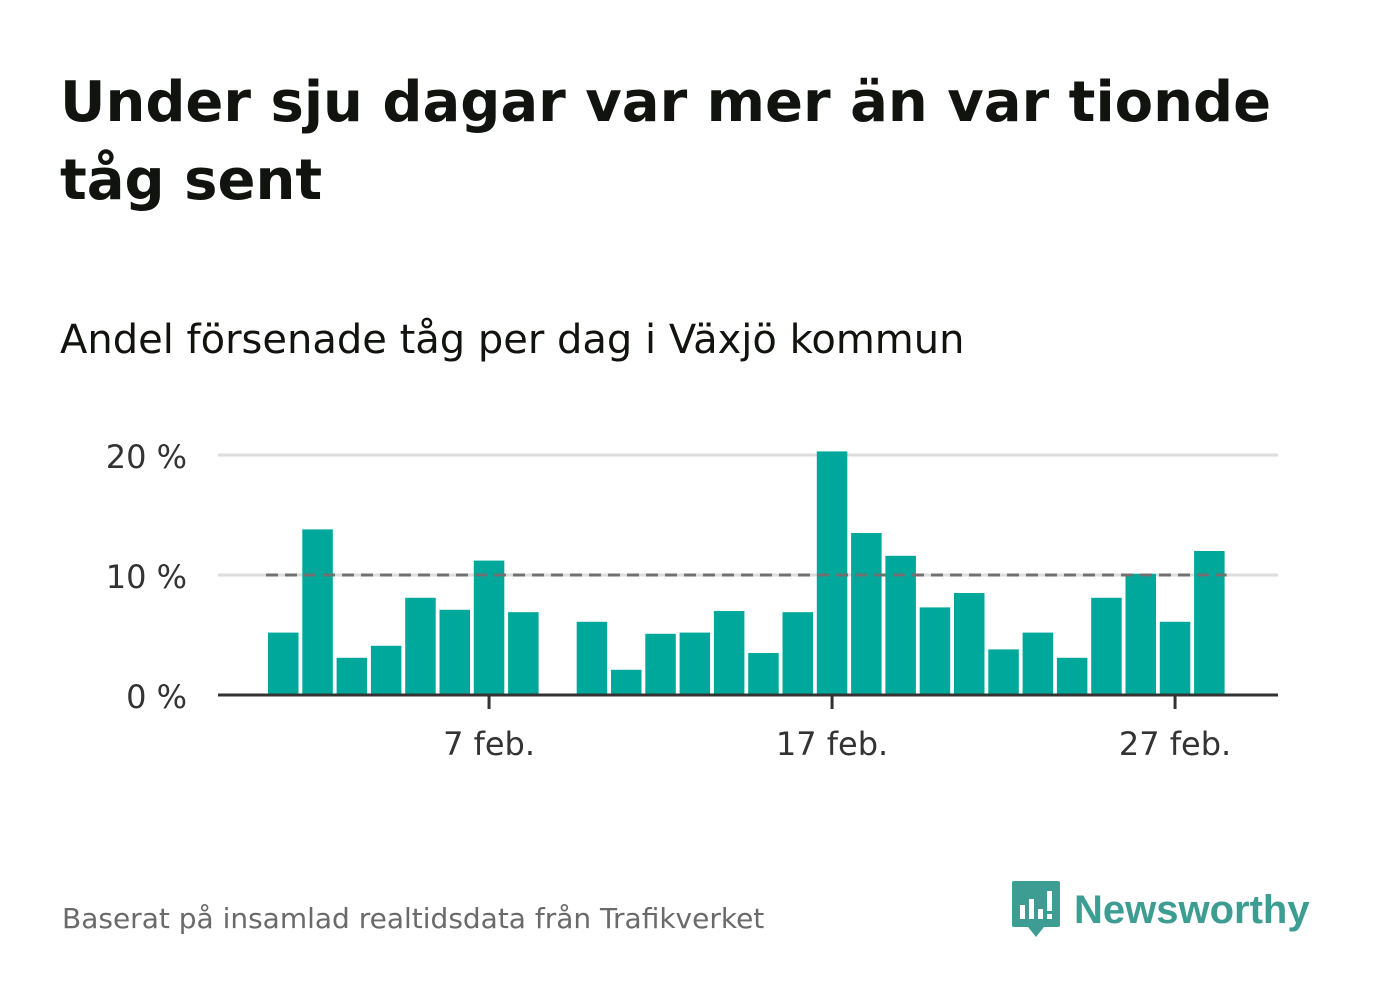 The width and height of the screenshot is (1382, 999). What do you see at coordinates (146, 577) in the screenshot?
I see `y-tick-label: 10 %` at bounding box center [146, 577].